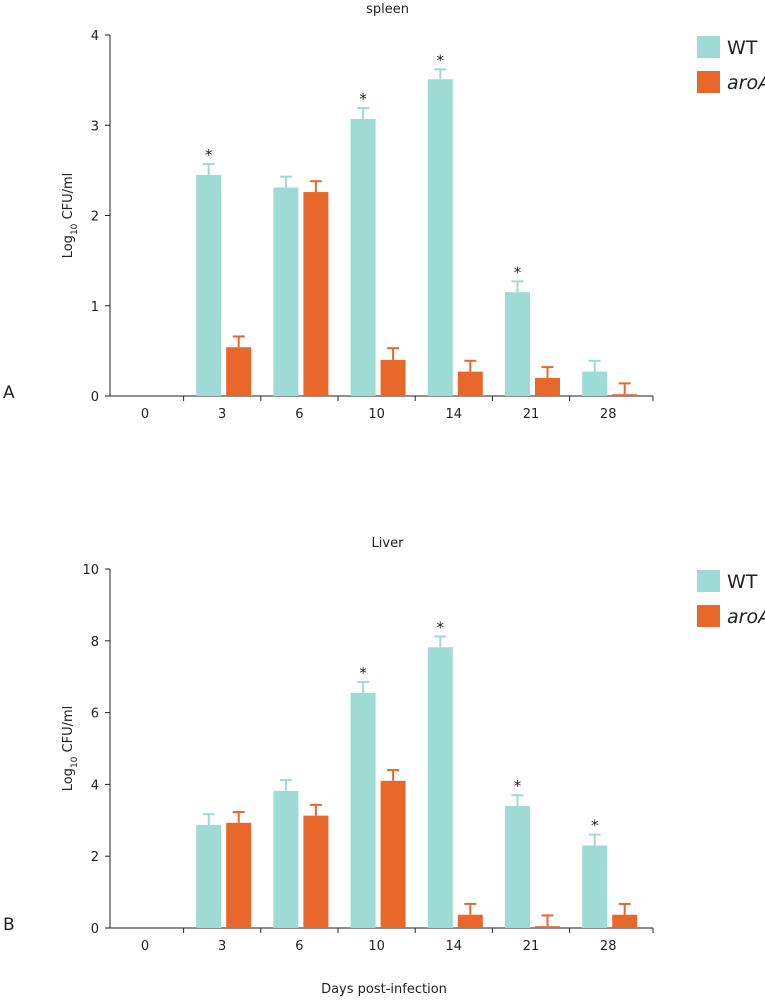  What do you see at coordinates (388, 543) in the screenshot?
I see `chart-title: Liver` at bounding box center [388, 543].